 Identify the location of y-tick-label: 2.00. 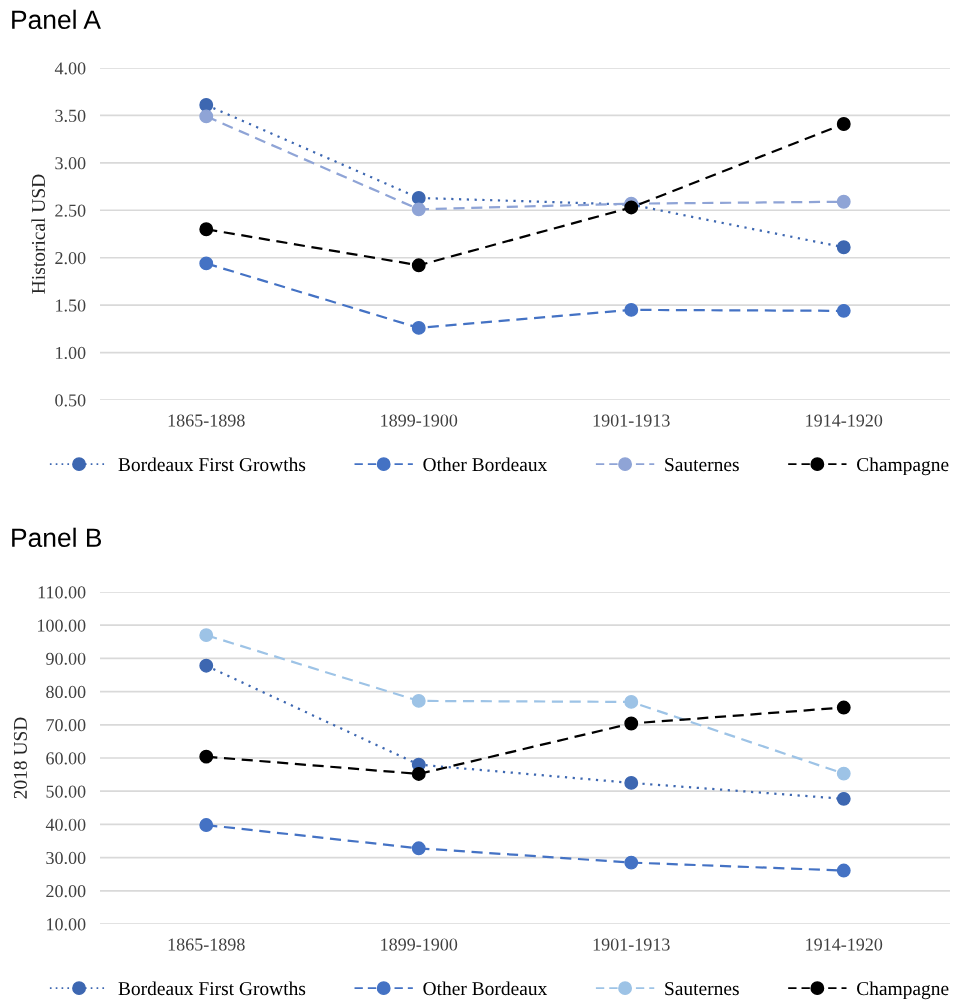
(70, 258).